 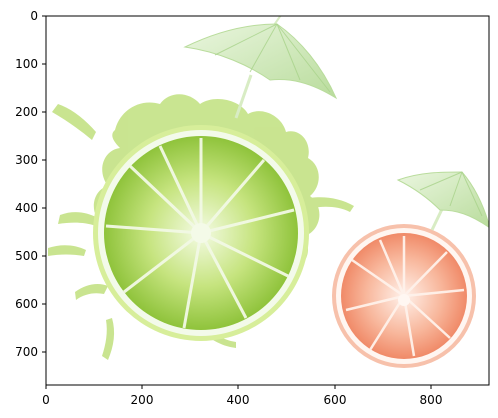 I want to click on y-tick-label: 600, so click(x=26, y=304).